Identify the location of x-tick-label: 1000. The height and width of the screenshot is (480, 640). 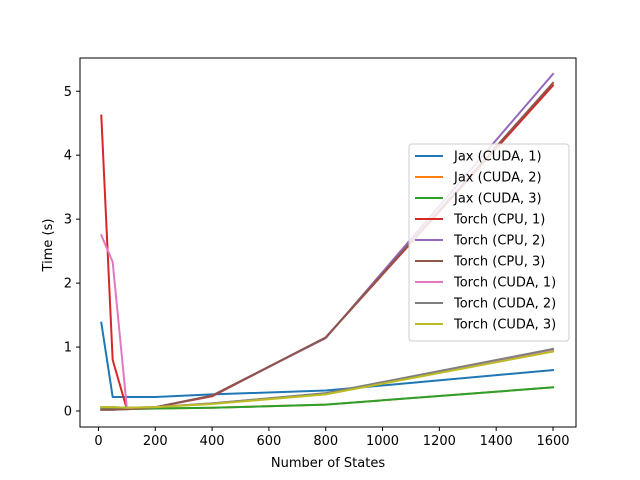
(382, 441).